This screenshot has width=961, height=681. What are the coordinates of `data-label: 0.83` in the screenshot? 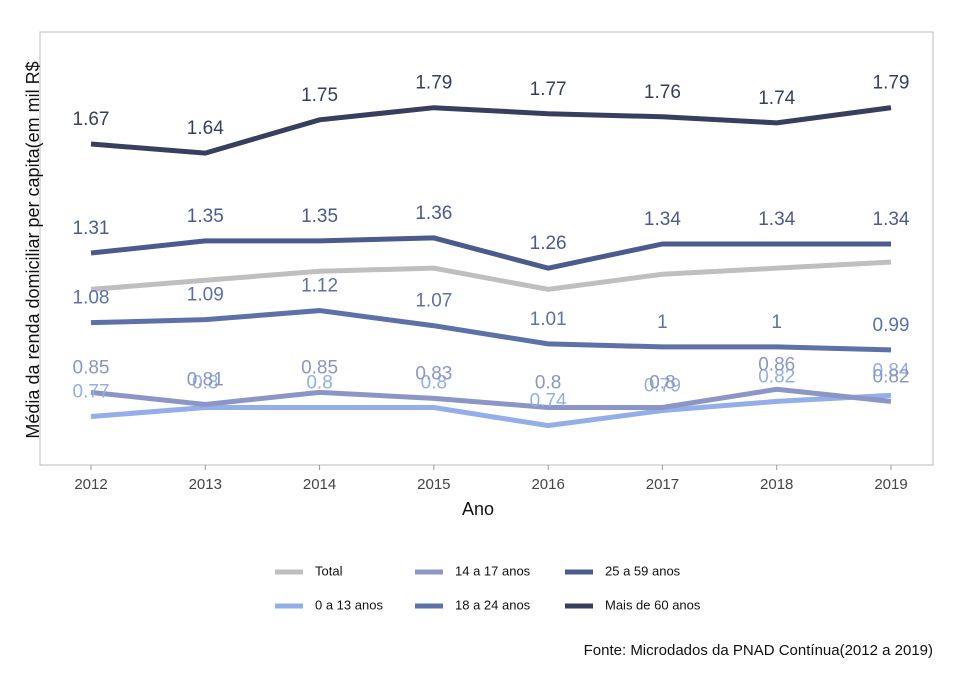 It's located at (433, 373).